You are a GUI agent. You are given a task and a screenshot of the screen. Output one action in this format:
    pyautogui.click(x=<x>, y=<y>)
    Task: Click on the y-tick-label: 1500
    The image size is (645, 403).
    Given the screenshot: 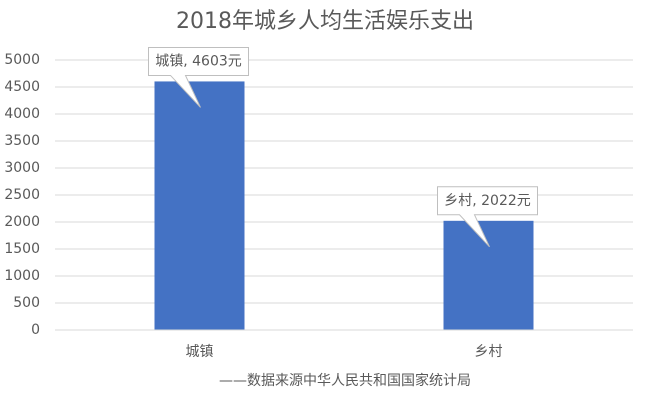 What is the action you would take?
    pyautogui.click(x=22, y=249)
    